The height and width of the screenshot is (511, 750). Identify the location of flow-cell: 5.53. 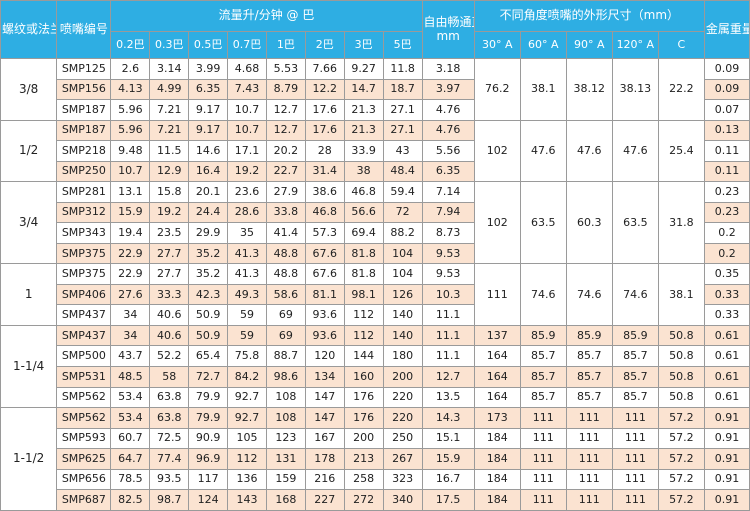
(285, 69).